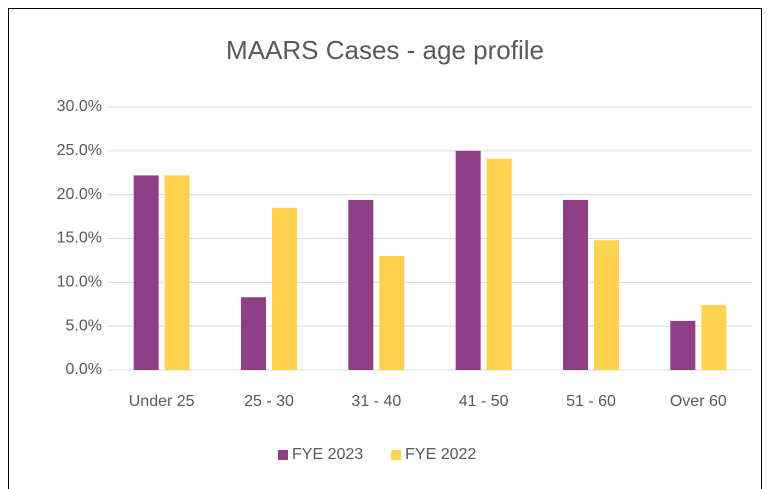 The height and width of the screenshot is (489, 769). I want to click on legend-label: FYE 2023, so click(327, 454).